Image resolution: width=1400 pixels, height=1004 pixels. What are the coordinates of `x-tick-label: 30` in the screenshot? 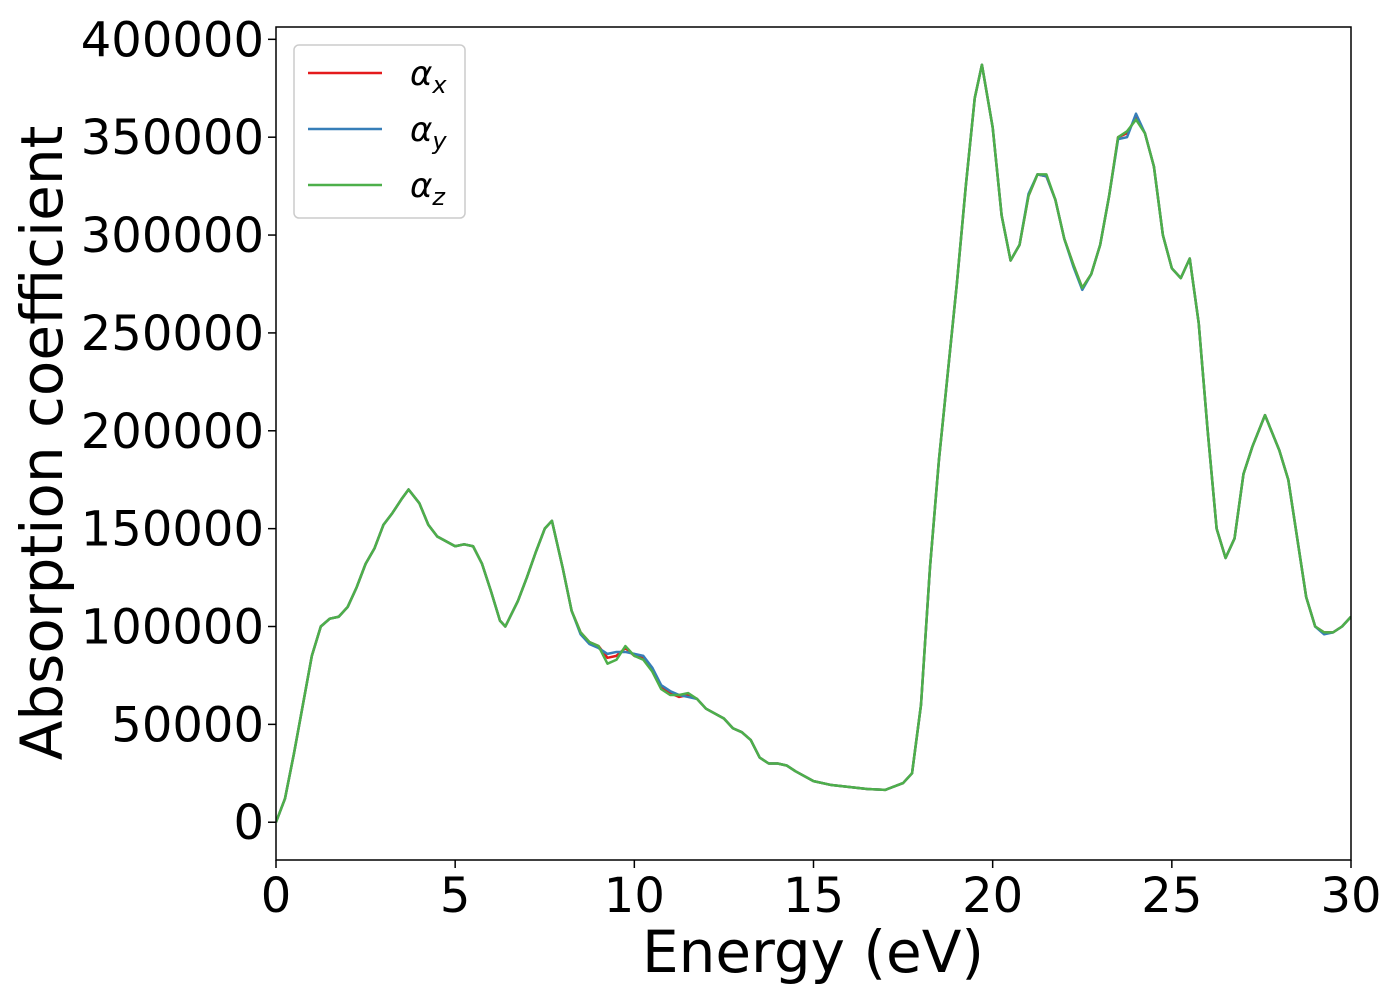 It's located at (1350, 896).